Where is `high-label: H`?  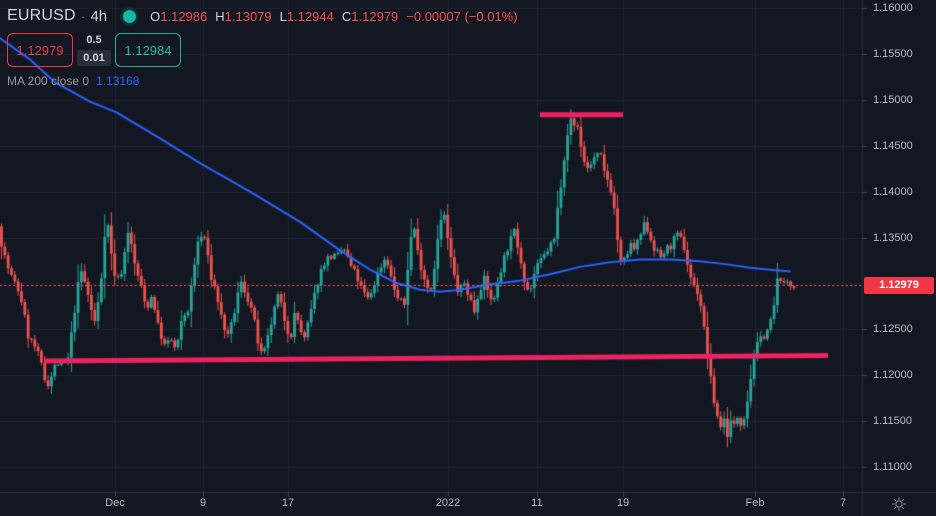 high-label: H is located at coordinates (220, 16).